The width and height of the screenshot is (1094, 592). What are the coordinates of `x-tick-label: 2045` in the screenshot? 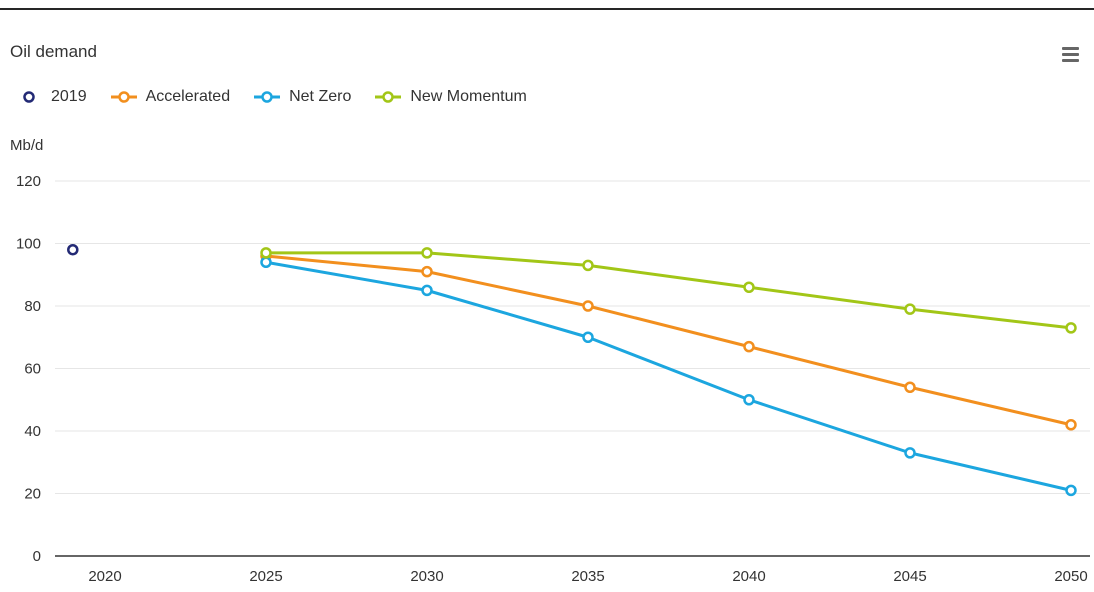 It's located at (909, 576).